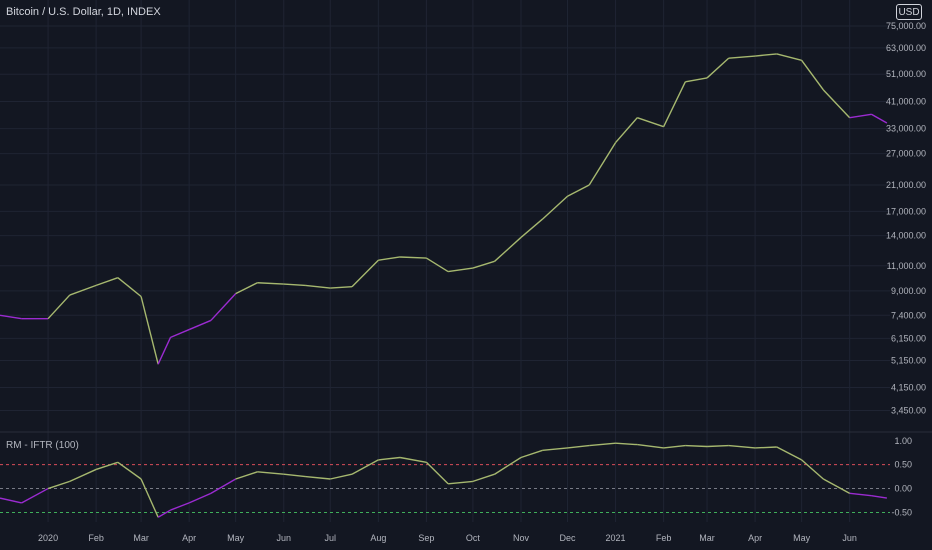 This screenshot has width=932, height=550. What do you see at coordinates (906, 154) in the screenshot?
I see `price-tick-label: 27,000.00` at bounding box center [906, 154].